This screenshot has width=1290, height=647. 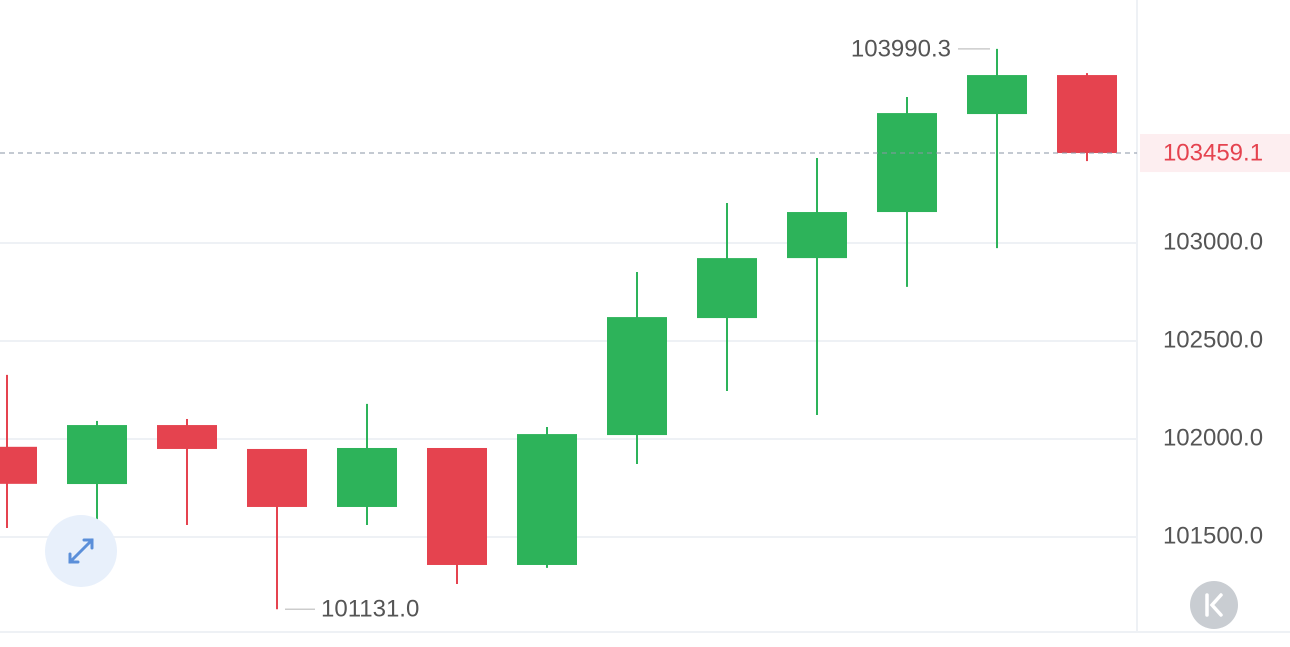 I want to click on annotation-label: 101131.0, so click(x=370, y=609).